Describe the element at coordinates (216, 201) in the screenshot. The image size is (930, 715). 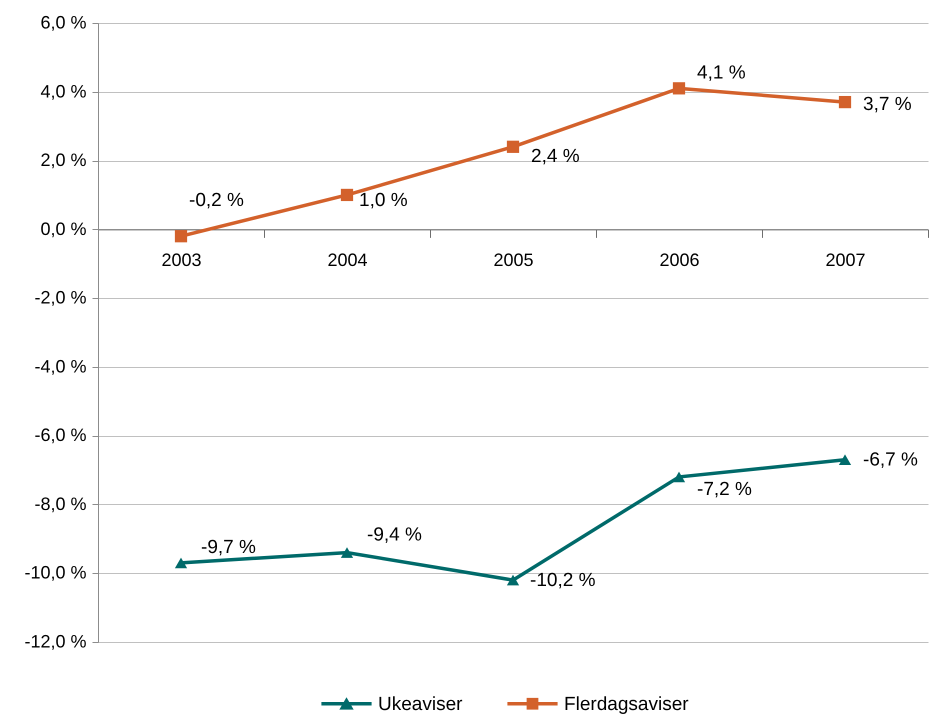
I see `data-label: -0,2 %` at that location.